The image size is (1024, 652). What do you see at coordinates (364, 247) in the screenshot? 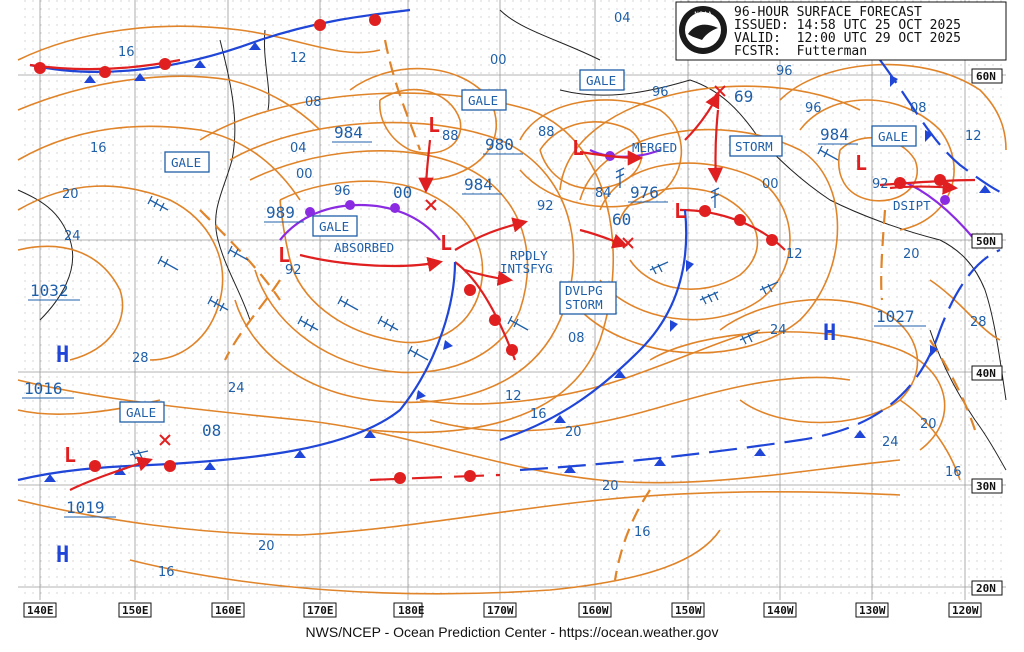
I see `absorbed-annotation: ABSORBED` at bounding box center [364, 247].